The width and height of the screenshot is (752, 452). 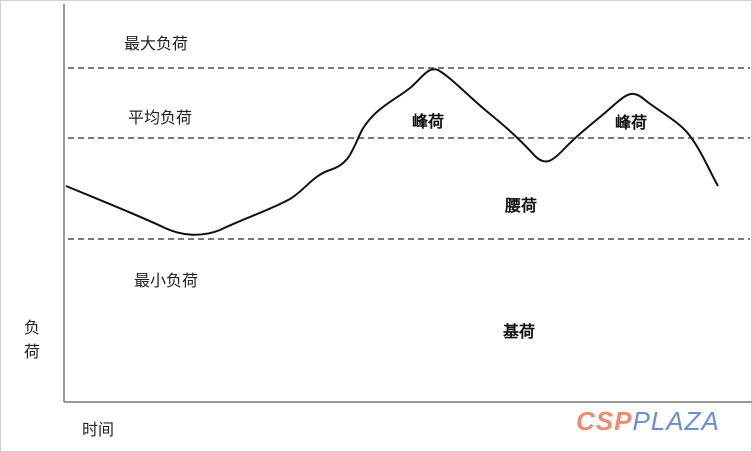 I want to click on x-axis-label: 时间, so click(x=98, y=429).